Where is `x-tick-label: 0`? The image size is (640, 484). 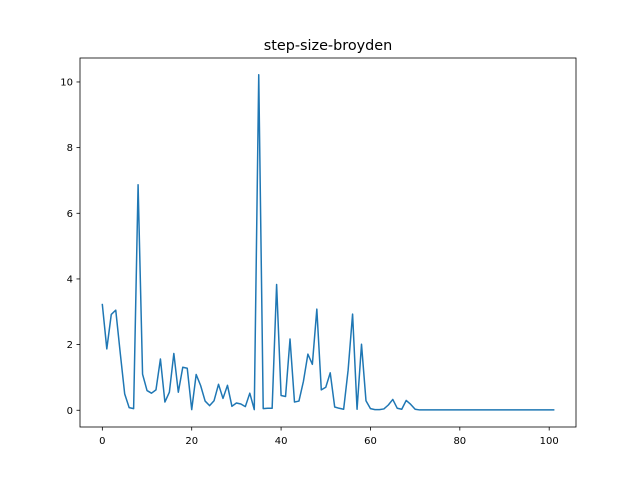 x-tick-label: 0 is located at coordinates (102, 441).